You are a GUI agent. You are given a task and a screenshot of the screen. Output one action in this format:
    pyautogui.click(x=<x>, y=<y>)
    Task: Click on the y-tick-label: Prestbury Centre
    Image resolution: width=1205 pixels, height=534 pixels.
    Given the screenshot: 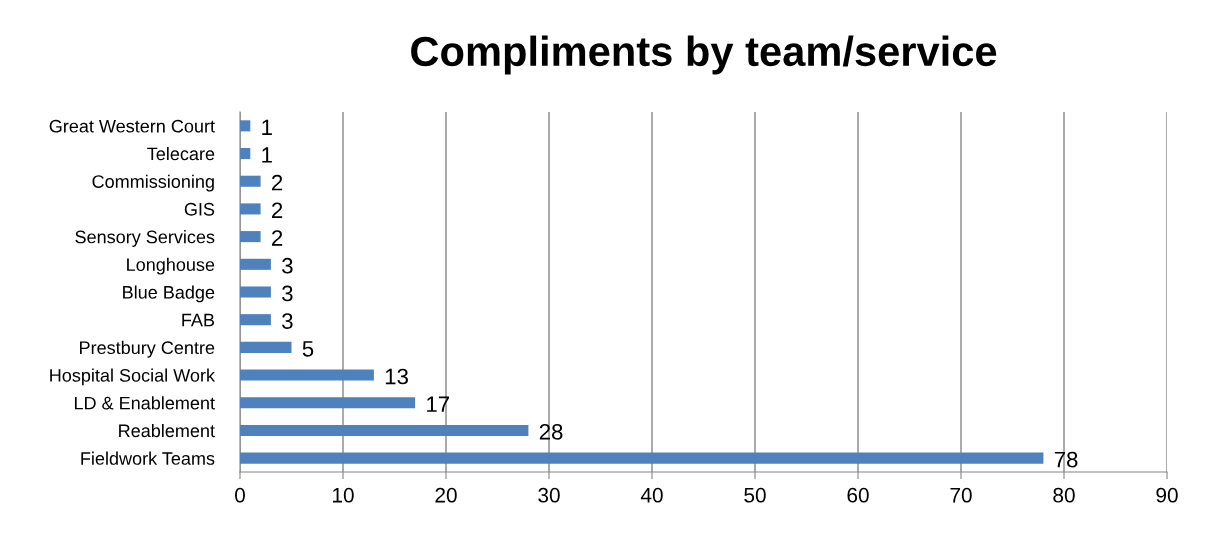 What is the action you would take?
    pyautogui.click(x=147, y=349)
    